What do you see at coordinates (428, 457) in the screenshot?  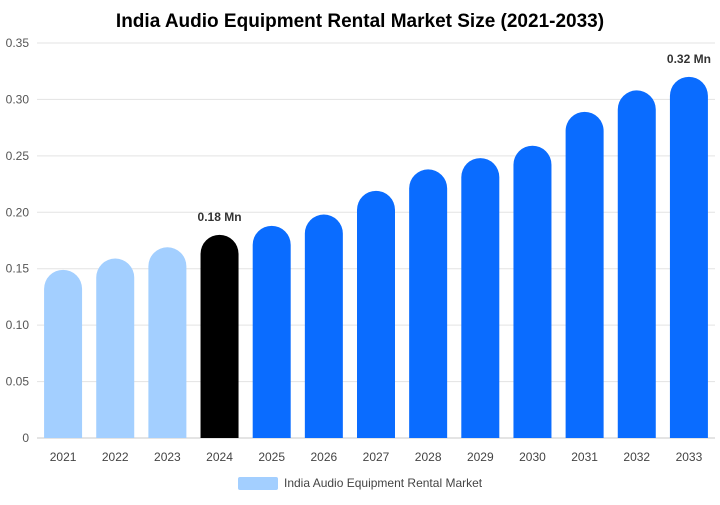 I see `x-tick-label: 2028` at bounding box center [428, 457].